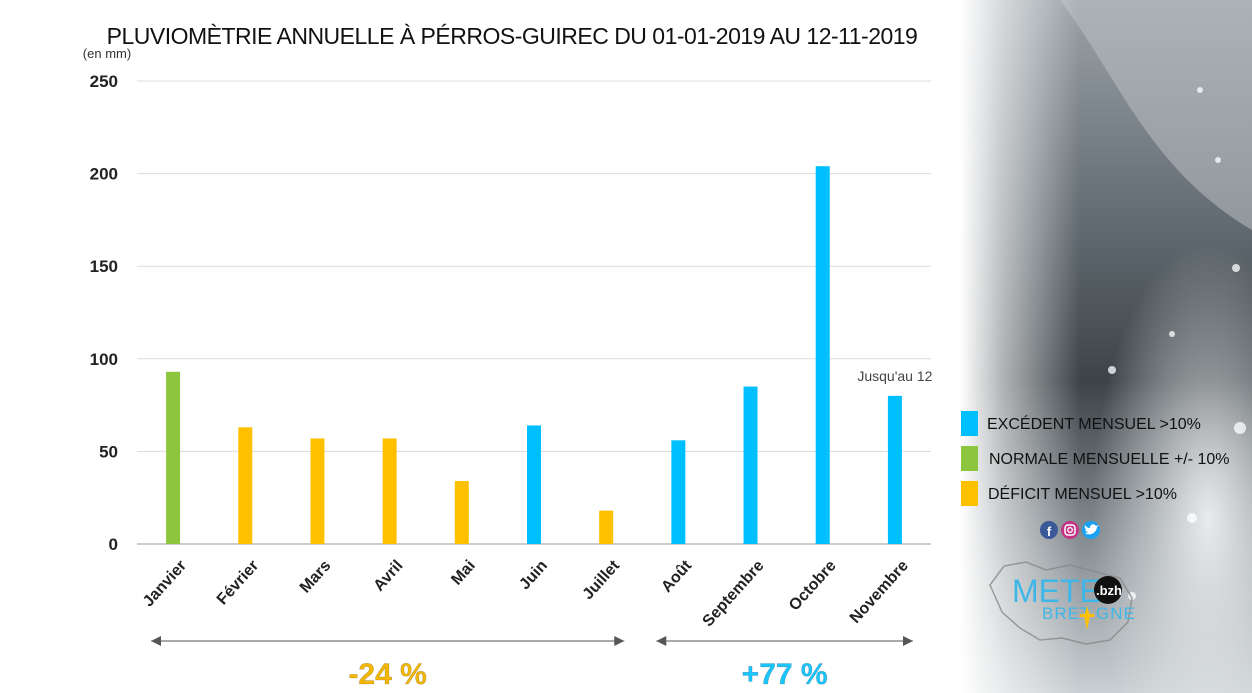 The width and height of the screenshot is (1252, 693). Describe the element at coordinates (387, 674) in the screenshot. I see `period-change-label: -24 %` at that location.